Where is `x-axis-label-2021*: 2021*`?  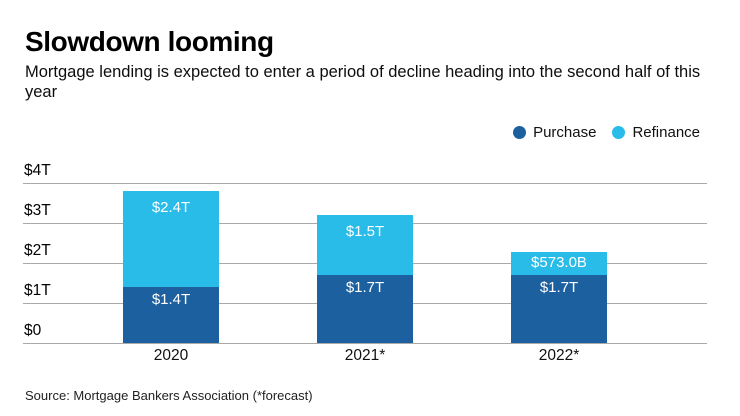
x-axis-label-2021*: 2021* is located at coordinates (365, 355).